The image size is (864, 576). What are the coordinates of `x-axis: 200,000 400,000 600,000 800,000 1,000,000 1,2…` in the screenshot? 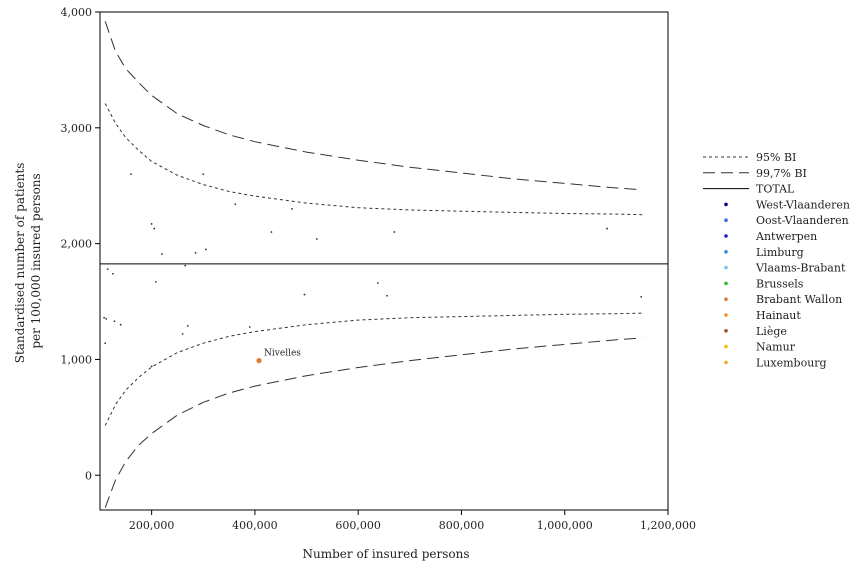 It's located at (412, 521).